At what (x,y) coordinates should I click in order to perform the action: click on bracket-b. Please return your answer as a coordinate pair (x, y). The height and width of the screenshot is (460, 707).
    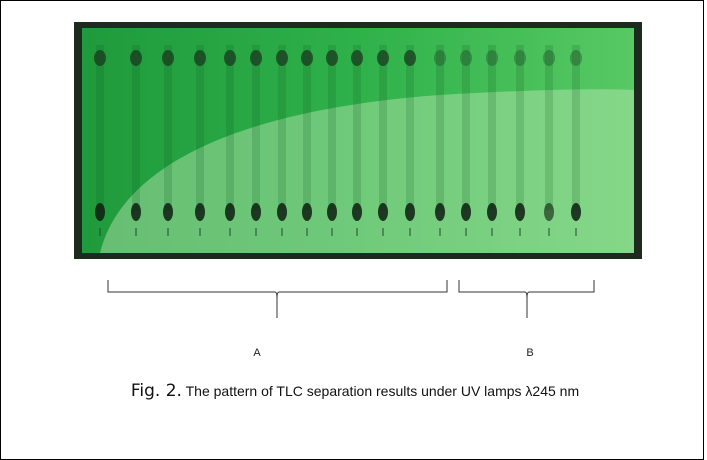
    Looking at the image, I should click on (526, 299).